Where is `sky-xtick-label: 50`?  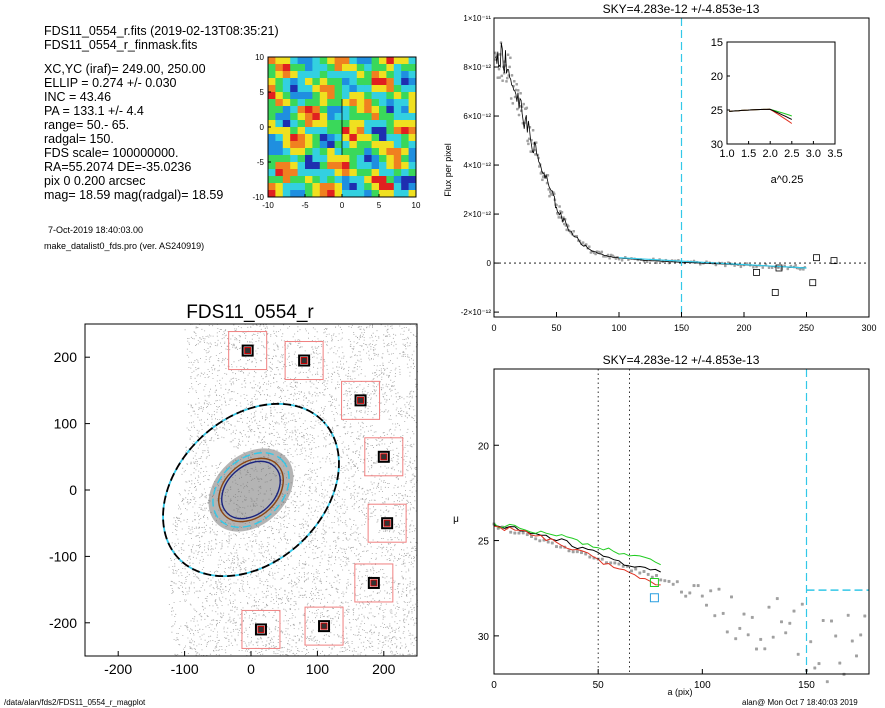
sky-xtick-label: 50 is located at coordinates (556, 328).